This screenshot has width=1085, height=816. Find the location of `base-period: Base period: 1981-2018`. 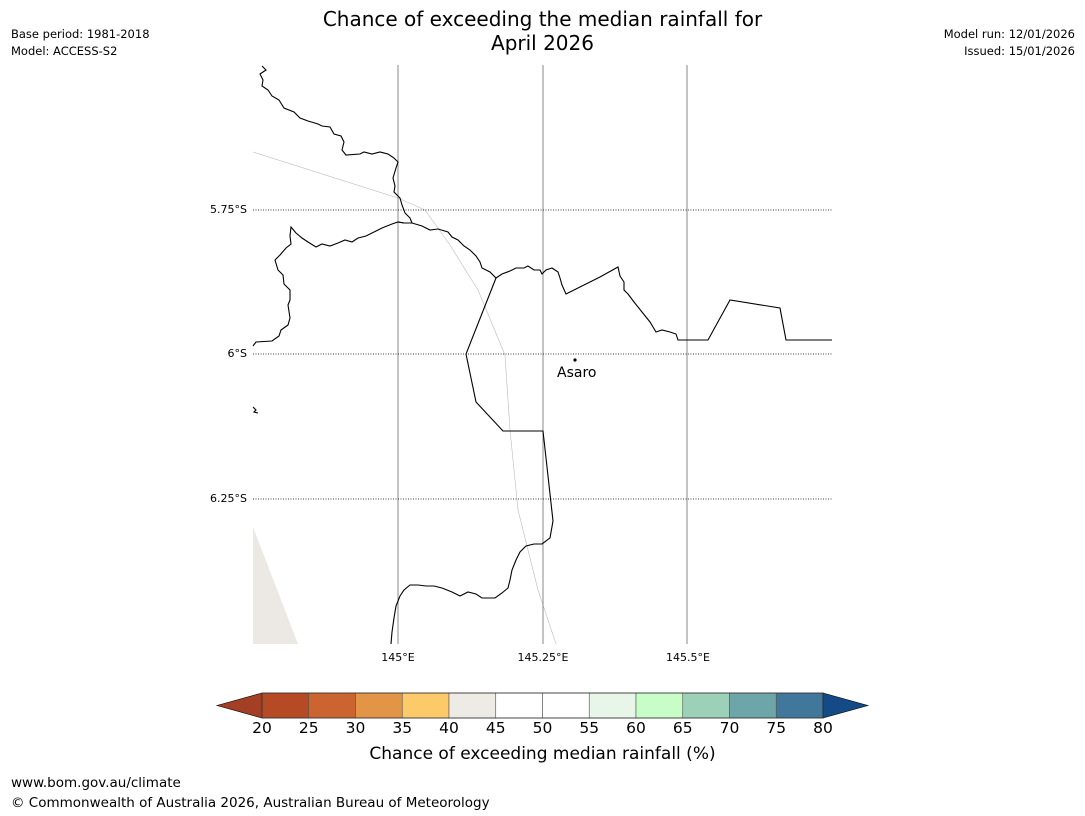

base-period: Base period: 1981-2018 is located at coordinates (80, 34).